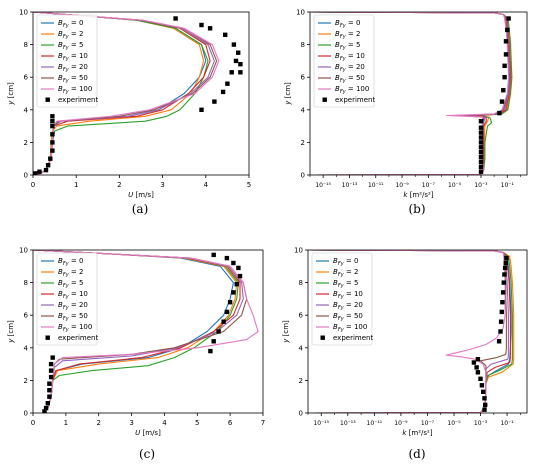 This screenshot has height=472, width=550. Describe the element at coordinates (416, 209) in the screenshot. I see `panel-caption: (b)` at that location.